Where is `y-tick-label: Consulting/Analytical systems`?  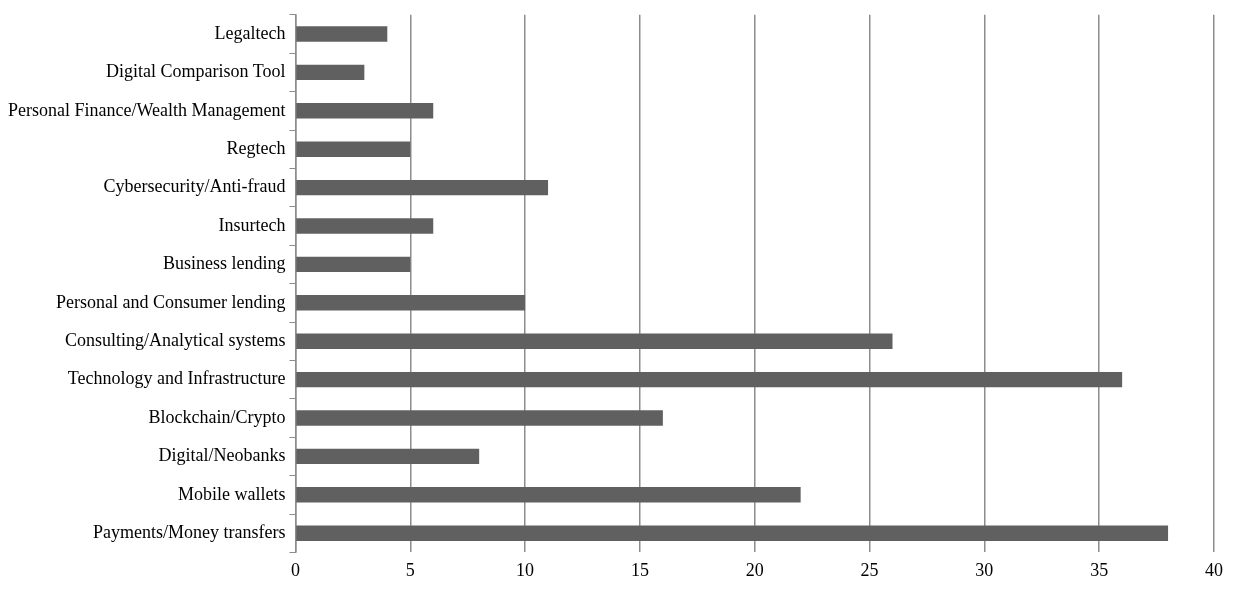
y-tick-label: Consulting/Analytical systems is located at coordinates (175, 339).